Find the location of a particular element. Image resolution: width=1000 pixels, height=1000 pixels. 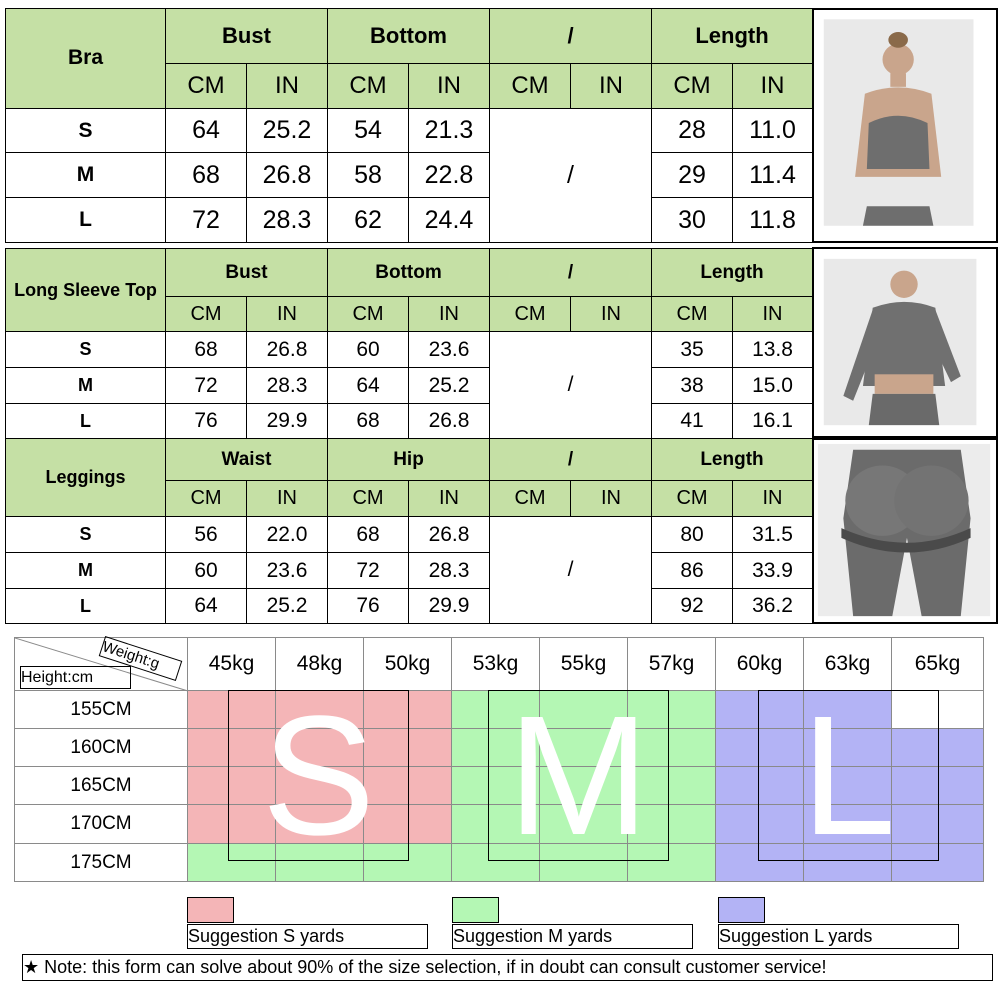

legend-label: Suggestion S yards is located at coordinates (307, 936).